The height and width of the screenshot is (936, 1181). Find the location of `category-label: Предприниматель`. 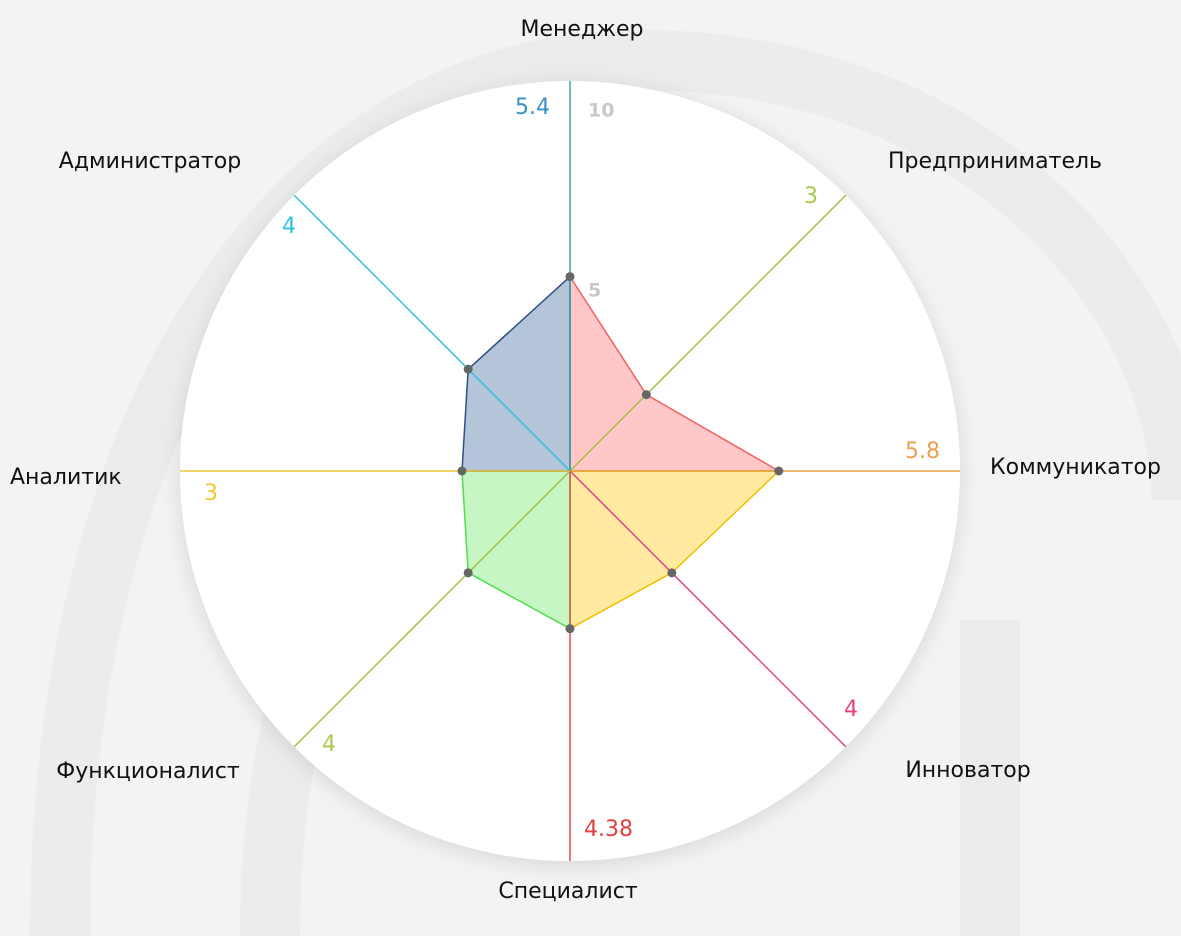

category-label: Предприниматель is located at coordinates (995, 161).